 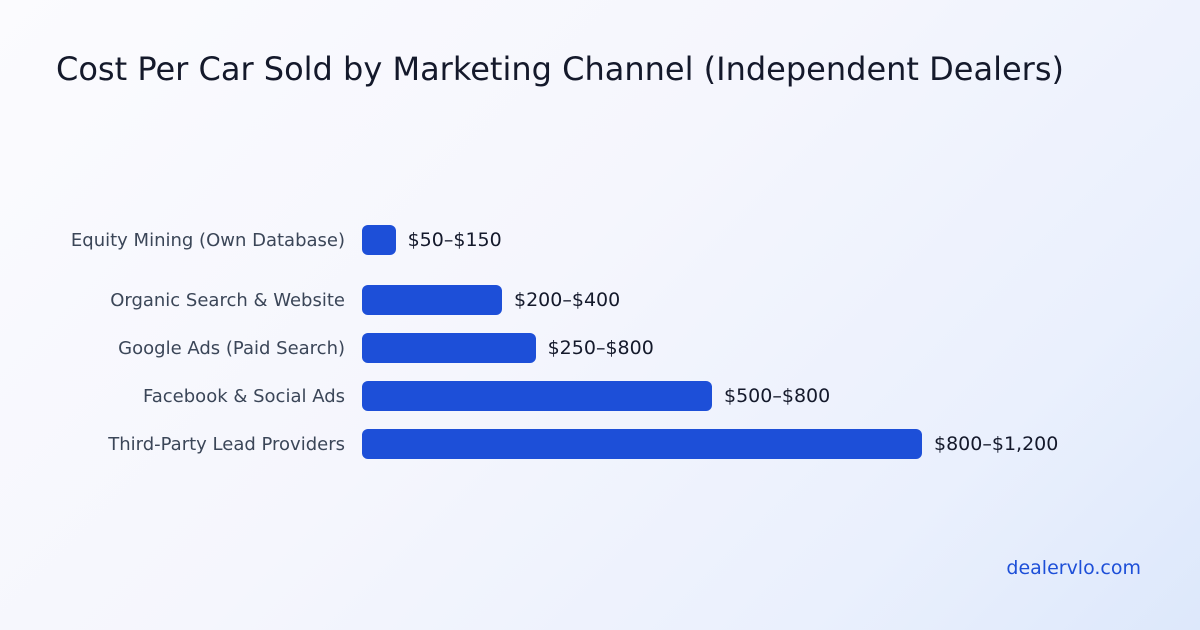 I want to click on category-label: Third-Party Lead Providers, so click(x=226, y=444).